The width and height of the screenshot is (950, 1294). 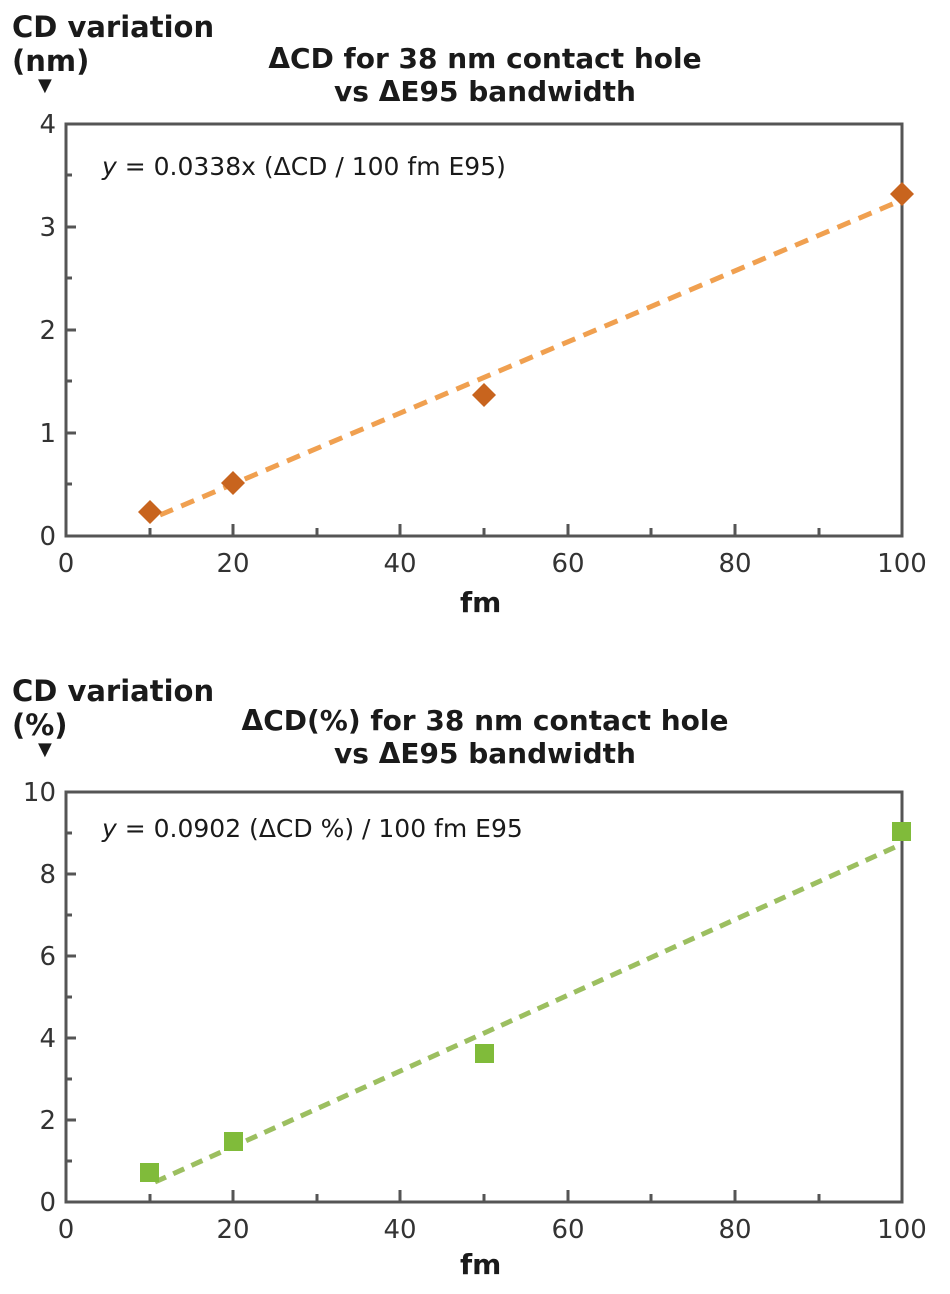 I want to click on y-tick-labels: 0 1 2 3 4, so click(x=47, y=331).